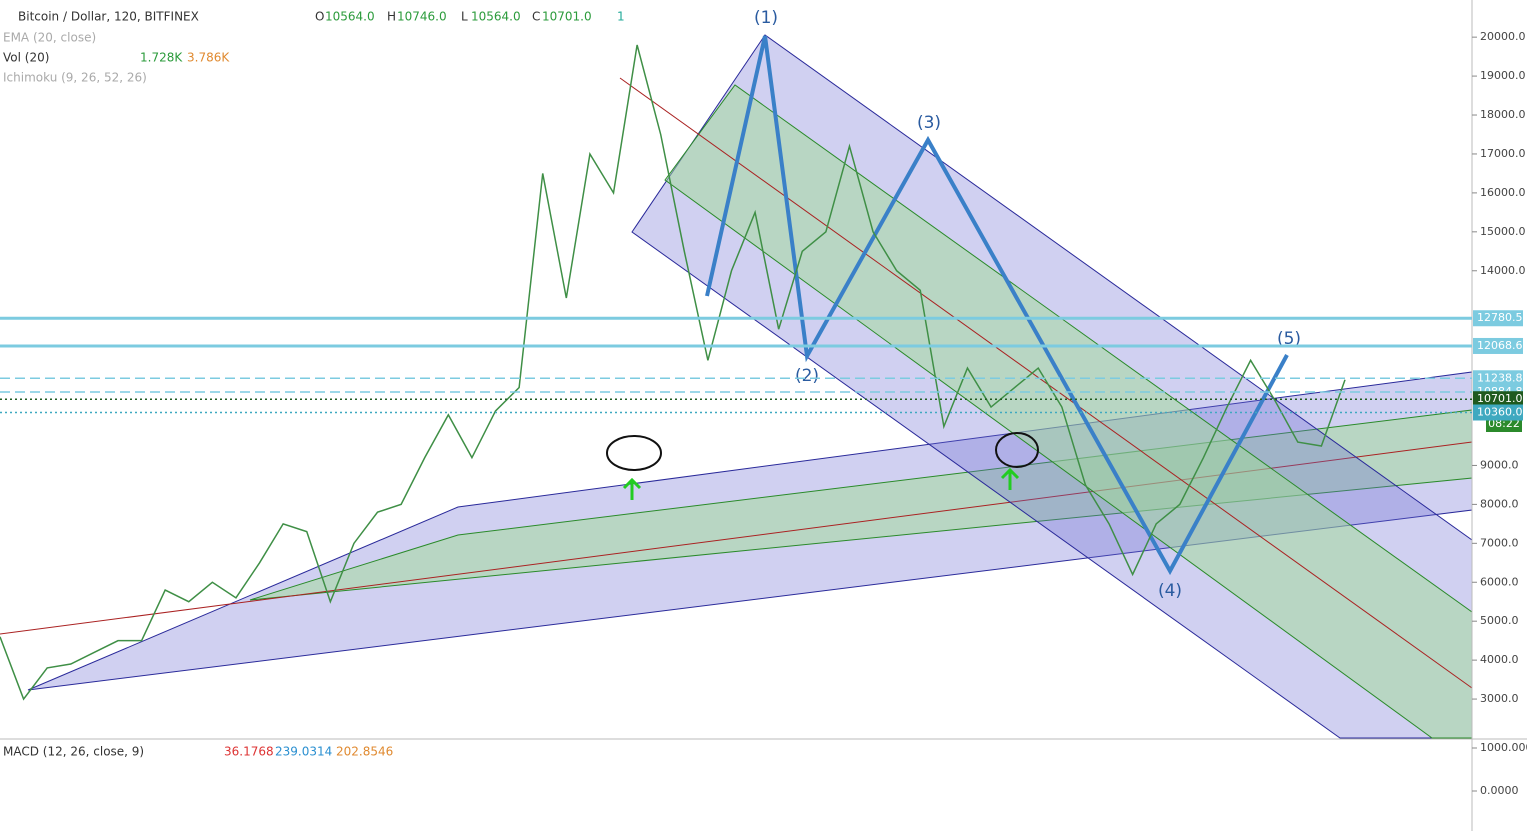 This screenshot has width=1527, height=831. I want to click on ohlc-key: O, so click(319, 17).